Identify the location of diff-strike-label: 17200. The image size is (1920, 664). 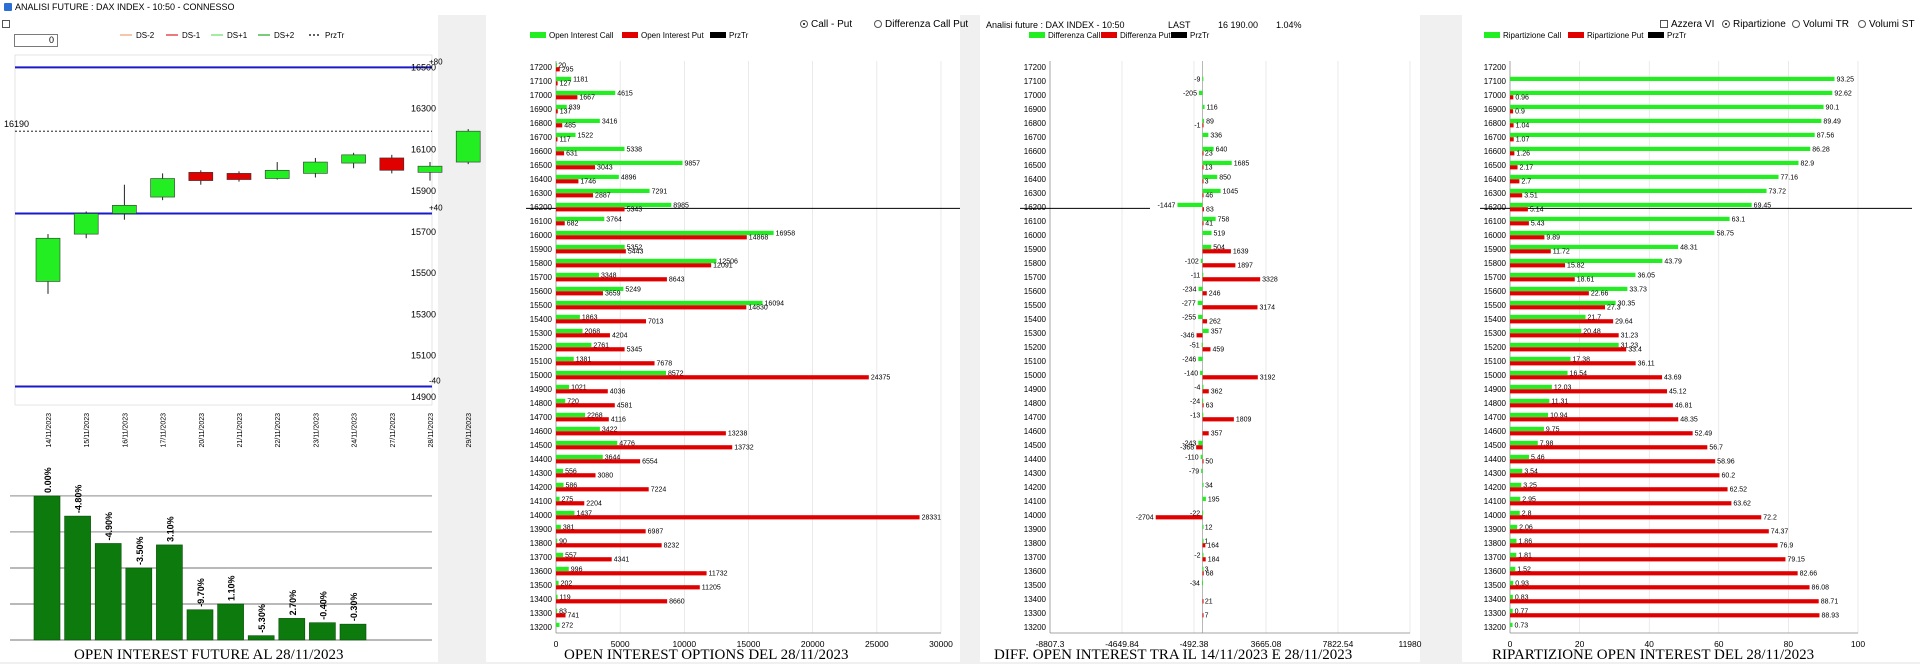
(1035, 67).